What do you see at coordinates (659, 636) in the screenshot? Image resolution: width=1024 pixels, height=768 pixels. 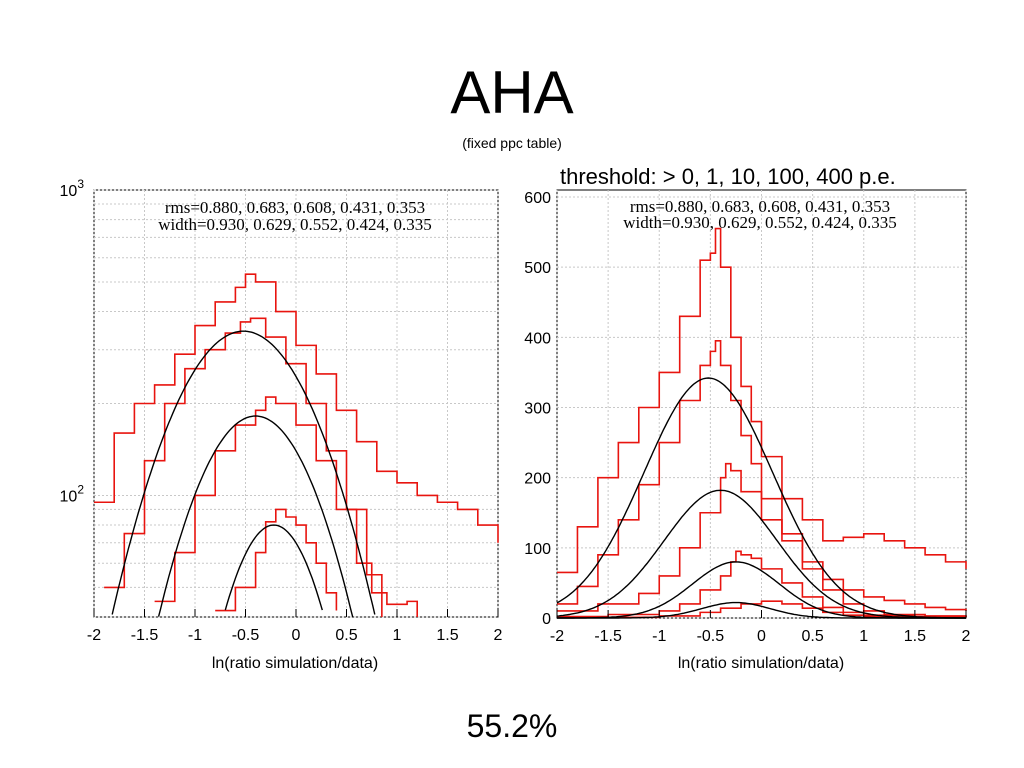 I see `right-x-tick-label: -1` at bounding box center [659, 636].